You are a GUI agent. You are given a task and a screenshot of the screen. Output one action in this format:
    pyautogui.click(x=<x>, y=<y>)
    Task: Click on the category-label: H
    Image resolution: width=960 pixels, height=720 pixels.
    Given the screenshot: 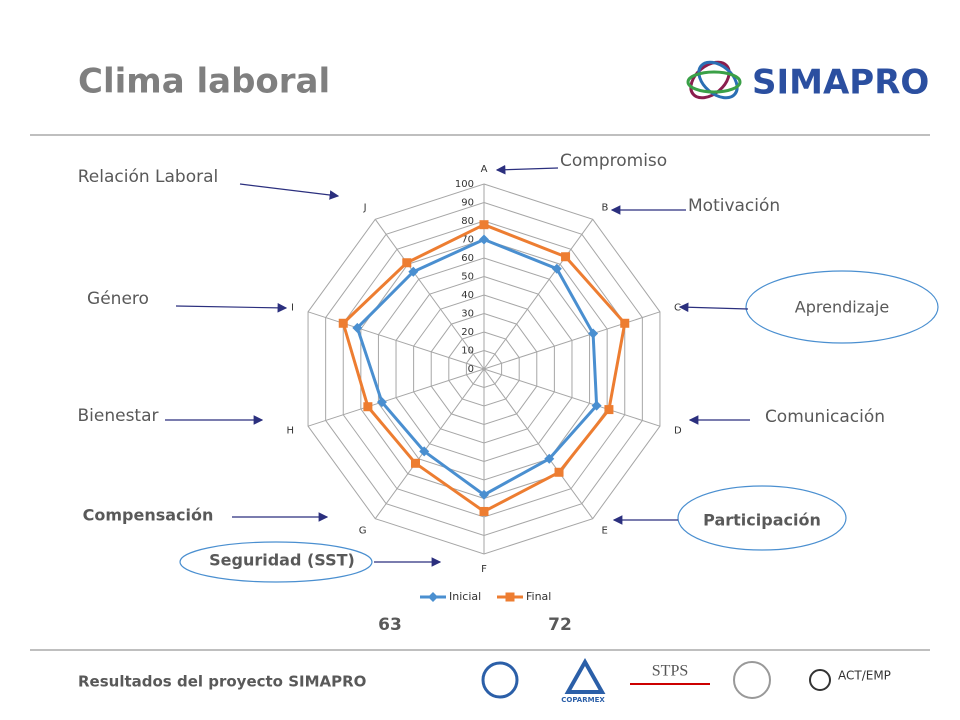 What is the action you would take?
    pyautogui.click(x=290, y=431)
    